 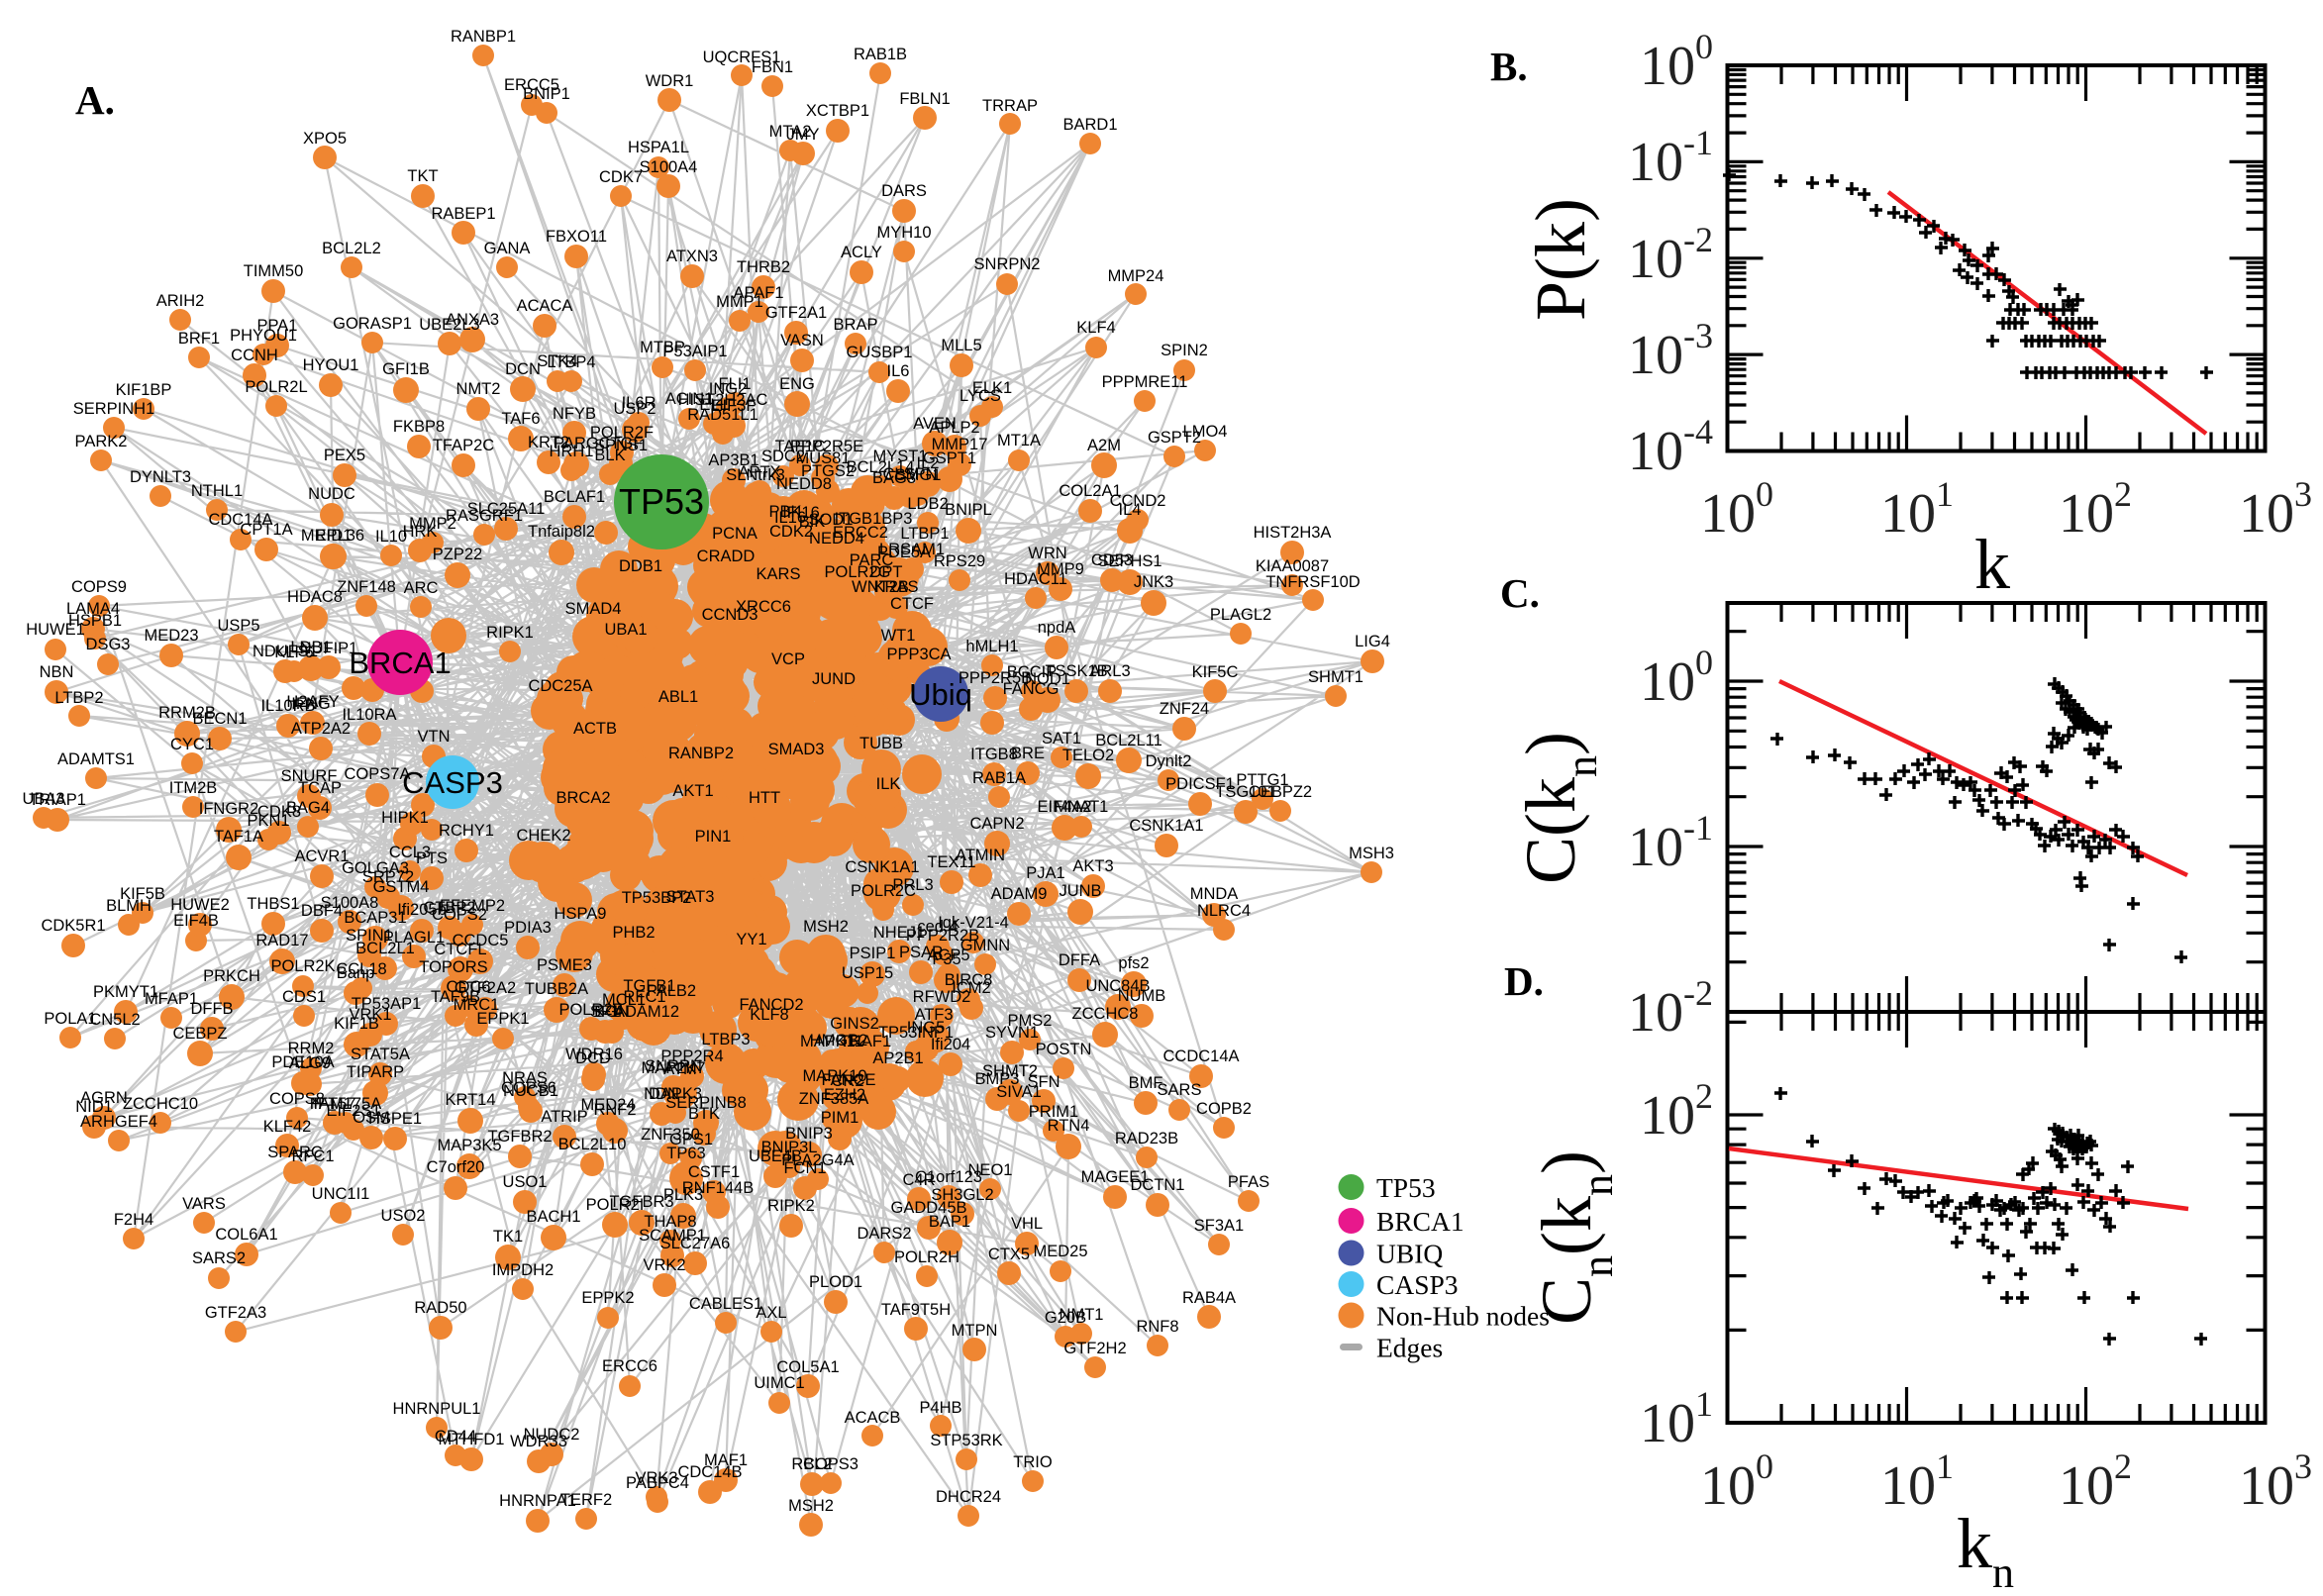 I want to click on svg-text: HSPA1L, so click(x=658, y=147).